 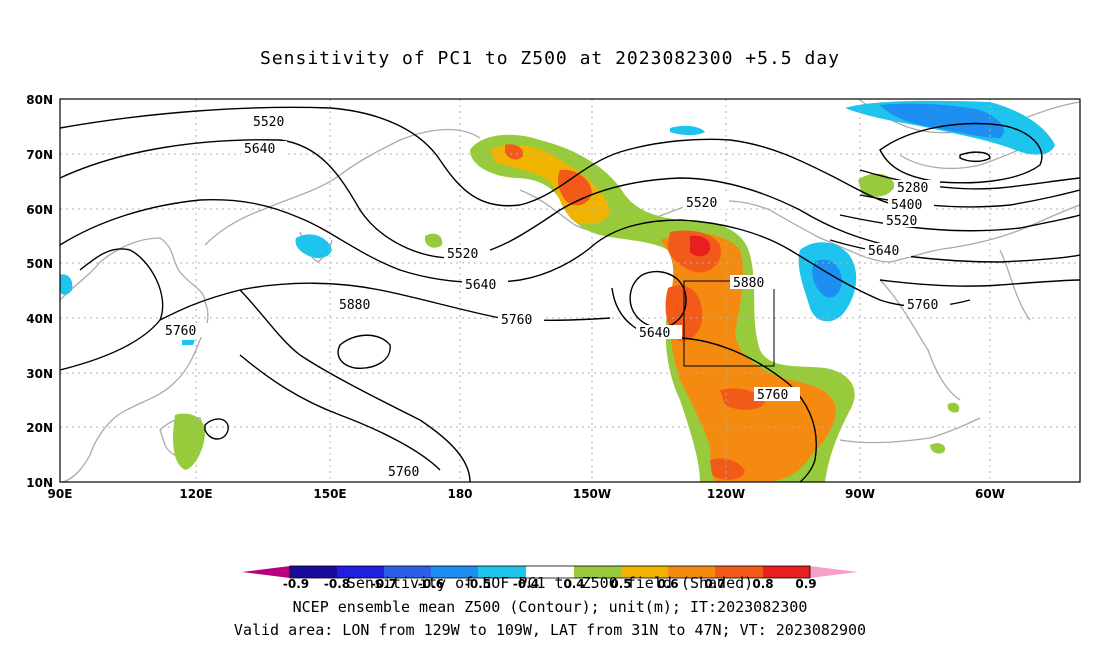 I want to click on lat-tick-label: 10N, so click(x=39, y=483).